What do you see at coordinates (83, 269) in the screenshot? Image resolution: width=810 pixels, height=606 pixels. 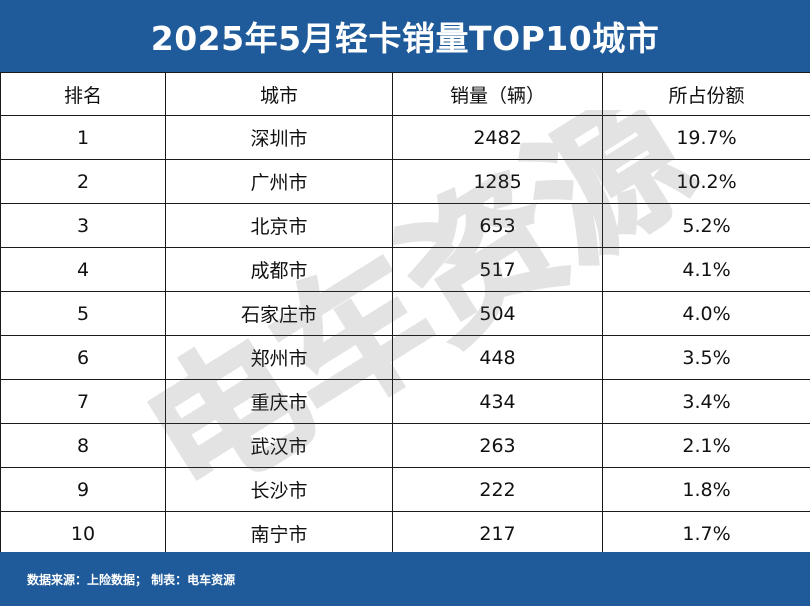 I see `rank-cell: 4` at bounding box center [83, 269].